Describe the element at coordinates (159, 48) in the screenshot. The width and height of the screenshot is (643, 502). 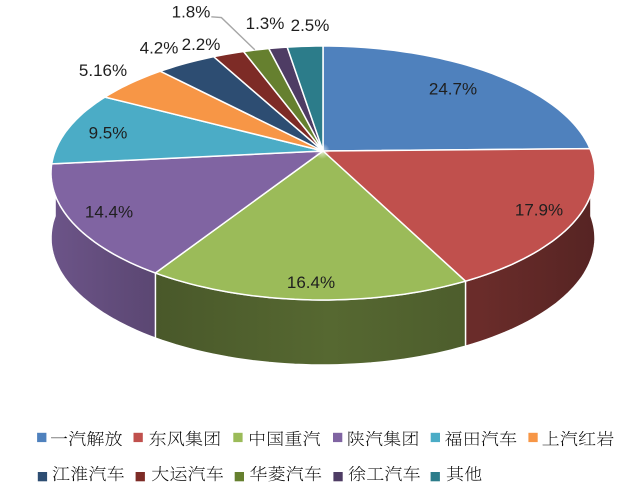
I see `svg-text: 4.2%` at that location.